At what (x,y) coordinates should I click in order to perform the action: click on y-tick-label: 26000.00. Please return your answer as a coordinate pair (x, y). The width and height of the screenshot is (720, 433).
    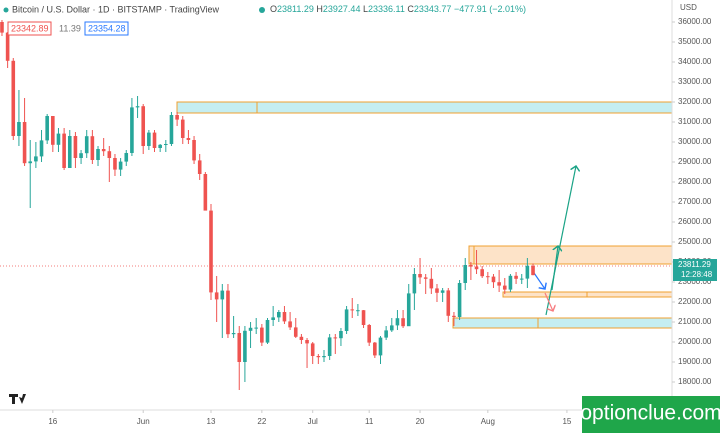
    Looking at the image, I should click on (695, 221).